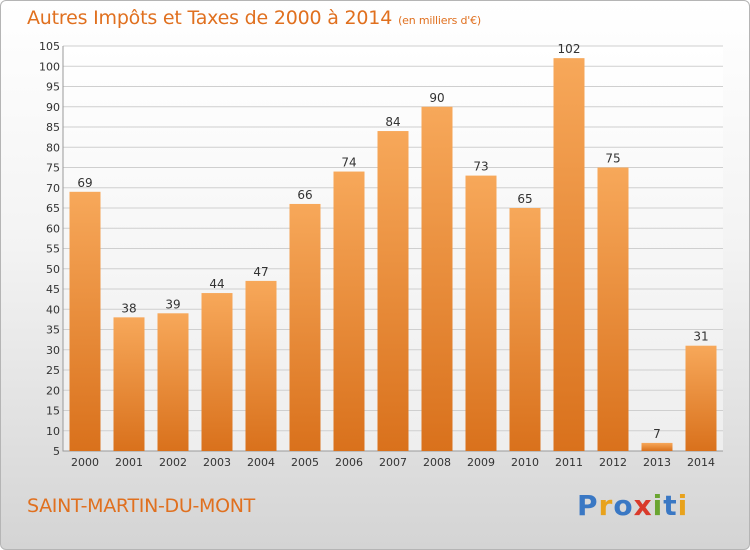  What do you see at coordinates (128, 308) in the screenshot?
I see `data-label: 38` at bounding box center [128, 308].